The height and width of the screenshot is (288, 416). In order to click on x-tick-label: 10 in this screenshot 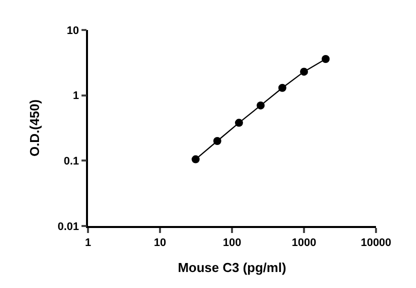, I will do `click(160, 242)`.